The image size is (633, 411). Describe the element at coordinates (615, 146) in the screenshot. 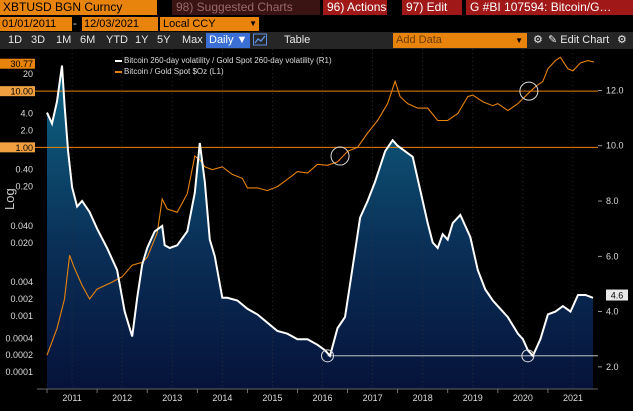

I see `right-axis-tick: 10.0` at that location.